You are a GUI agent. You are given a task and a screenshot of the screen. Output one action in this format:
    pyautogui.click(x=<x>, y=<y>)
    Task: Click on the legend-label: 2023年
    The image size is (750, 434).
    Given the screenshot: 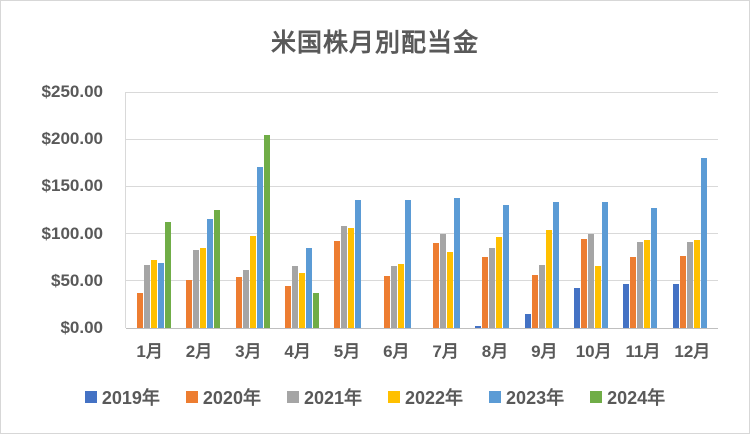 What is the action you would take?
    pyautogui.click(x=535, y=398)
    